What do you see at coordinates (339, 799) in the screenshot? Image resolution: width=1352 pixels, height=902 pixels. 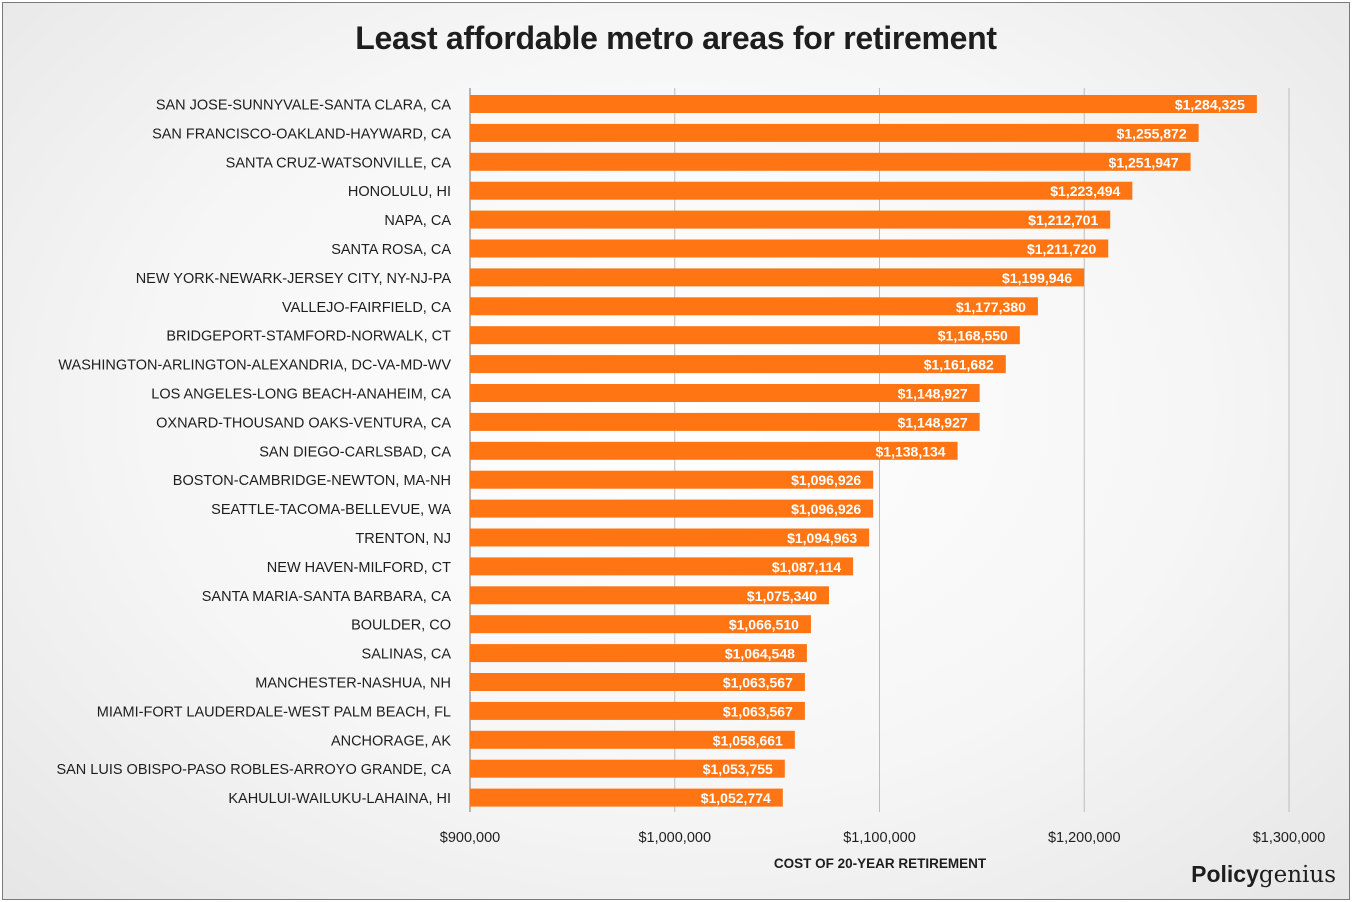 I see `category-label: KAHULUI-WAILUKU-LAHAINA, HI` at bounding box center [339, 799].